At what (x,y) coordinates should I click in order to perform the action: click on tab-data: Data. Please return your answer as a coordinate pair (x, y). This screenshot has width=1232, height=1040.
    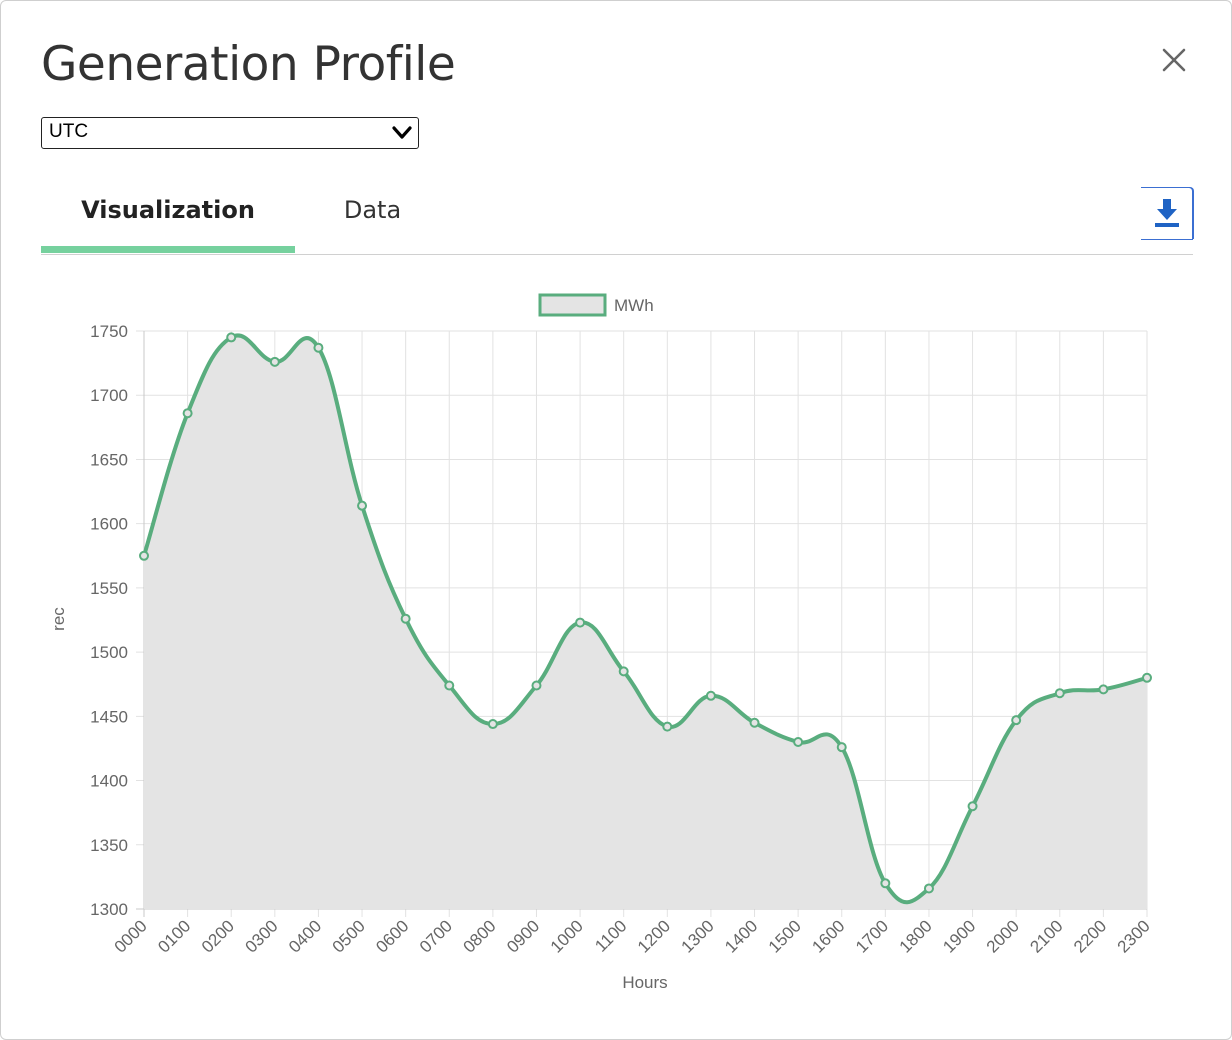
    Looking at the image, I should click on (372, 210).